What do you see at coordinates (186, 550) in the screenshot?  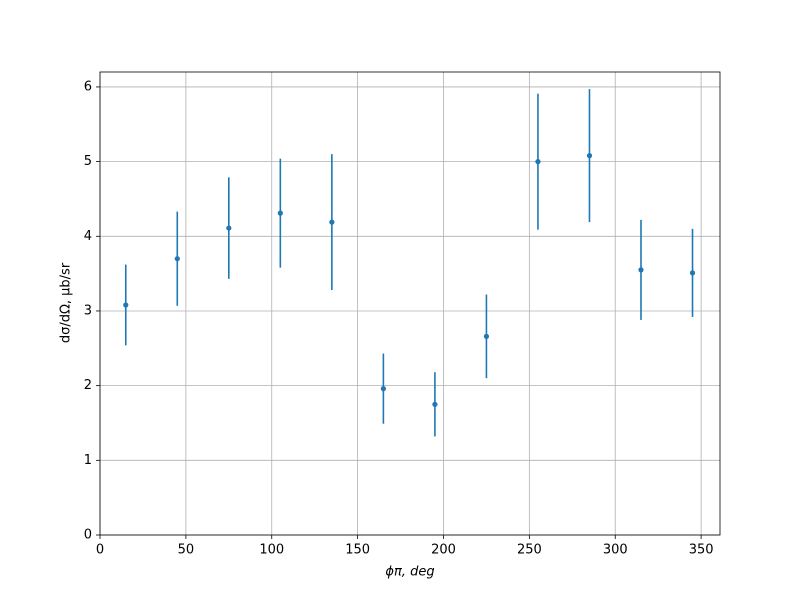 I see `x-tick-label: 50` at bounding box center [186, 550].